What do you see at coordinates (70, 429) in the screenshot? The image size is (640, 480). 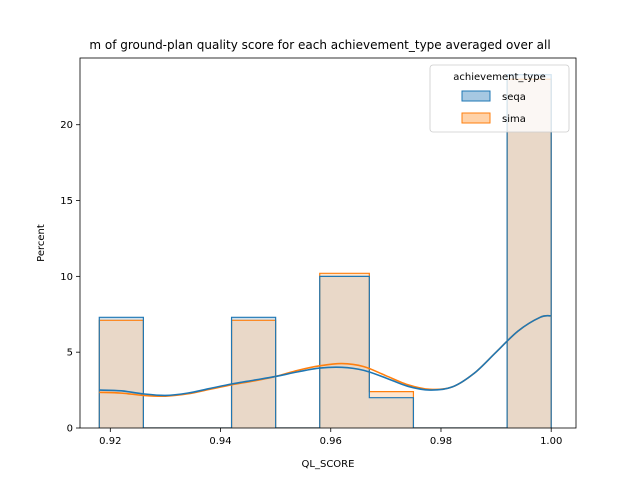 I see `y-tick-label: 0` at bounding box center [70, 429].